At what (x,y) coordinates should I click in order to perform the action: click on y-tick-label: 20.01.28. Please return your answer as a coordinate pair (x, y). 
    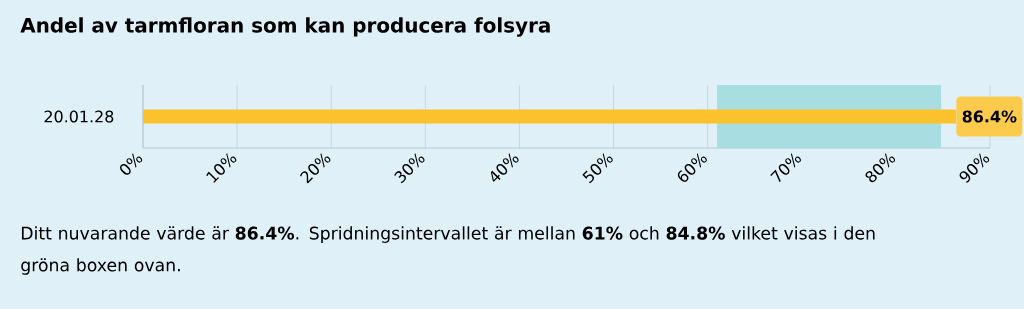
    Looking at the image, I should click on (79, 116).